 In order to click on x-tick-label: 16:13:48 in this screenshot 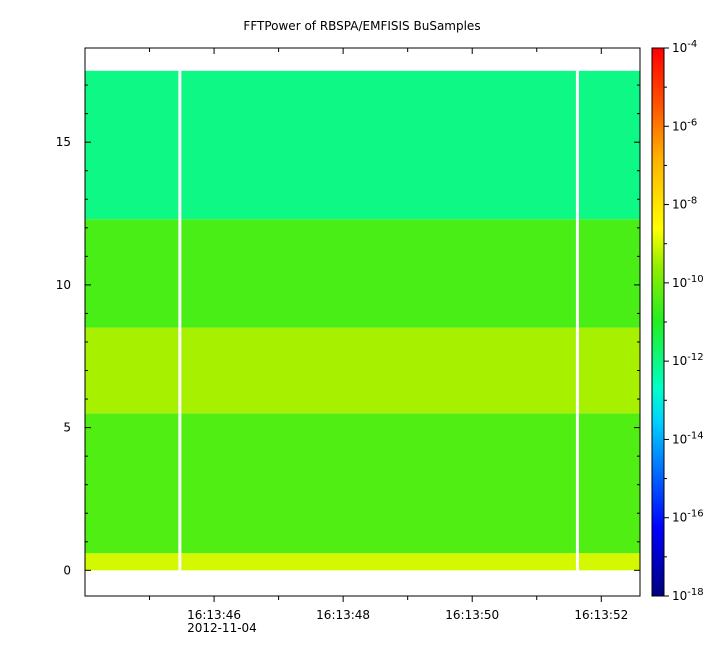, I will do `click(343, 615)`.